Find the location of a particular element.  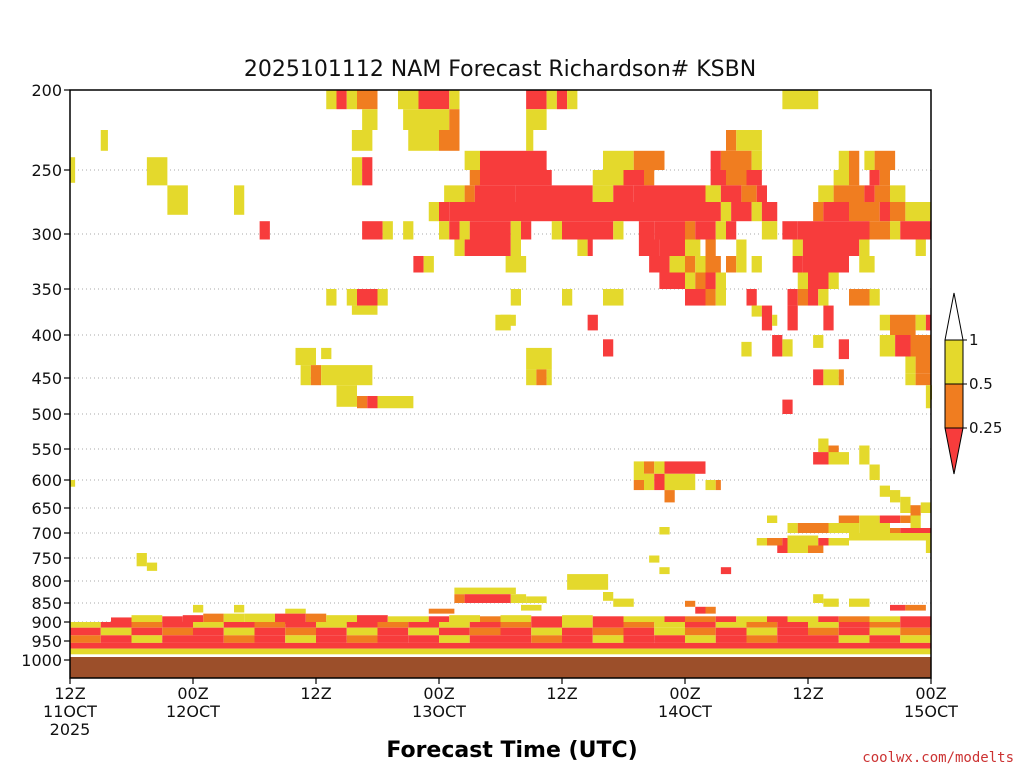

legend-label: 1 is located at coordinates (974, 340).